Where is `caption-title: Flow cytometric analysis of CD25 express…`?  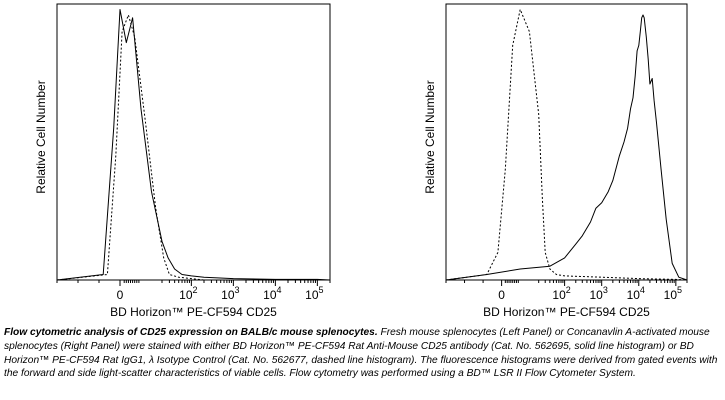 caption-title: Flow cytometric analysis of CD25 express… is located at coordinates (191, 332).